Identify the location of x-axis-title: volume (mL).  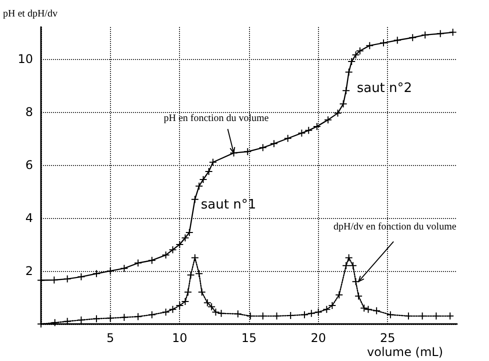
(405, 352).